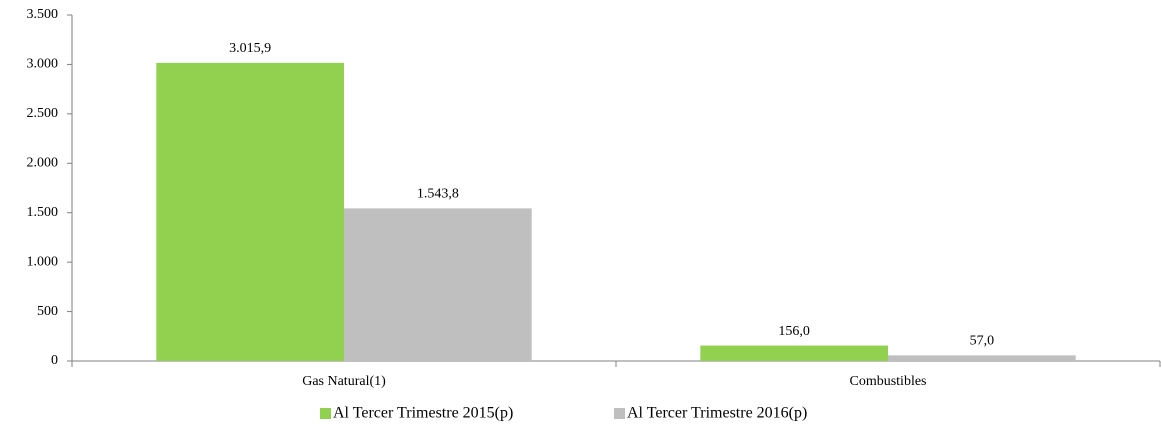 The image size is (1162, 432). Describe the element at coordinates (794, 331) in the screenshot. I see `data-label: 156,0` at that location.